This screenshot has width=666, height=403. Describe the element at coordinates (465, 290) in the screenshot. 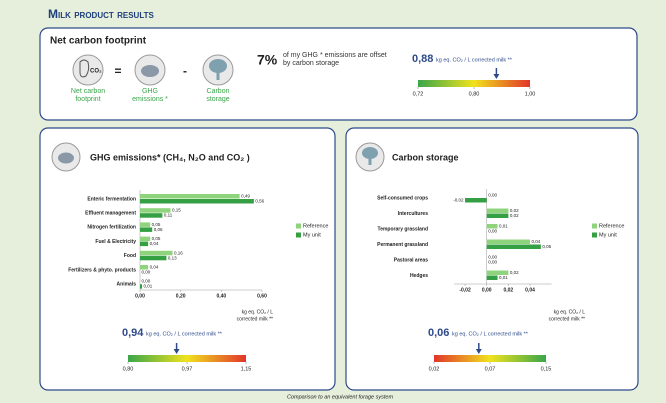

I see `x-tick-label: -0,02` at that location.